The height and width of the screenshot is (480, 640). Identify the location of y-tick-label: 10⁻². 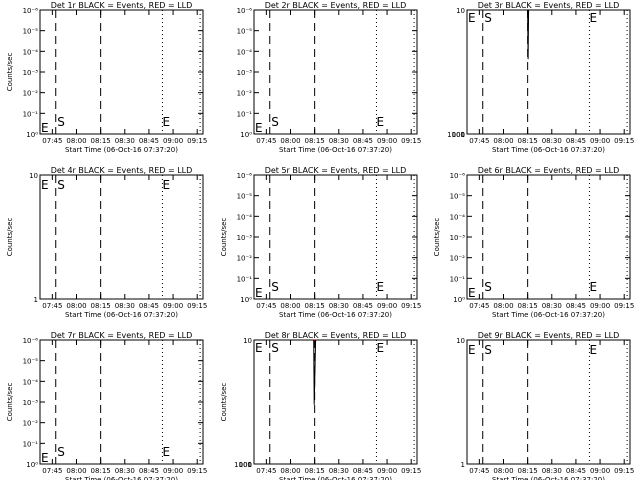
(31, 424).